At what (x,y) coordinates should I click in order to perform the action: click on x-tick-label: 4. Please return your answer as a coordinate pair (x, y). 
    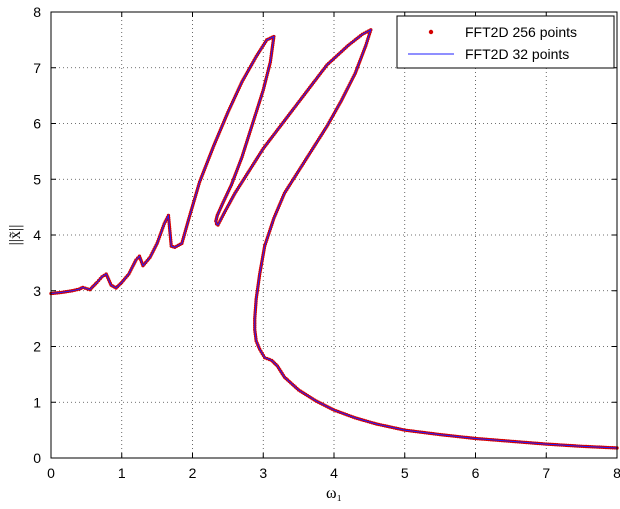
    Looking at the image, I should click on (334, 473).